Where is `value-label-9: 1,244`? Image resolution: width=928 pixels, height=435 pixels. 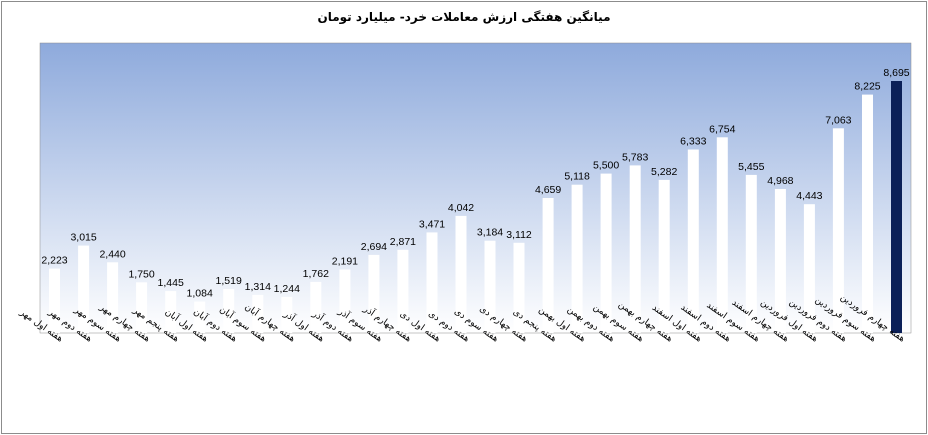
value-label-9: 1,244 is located at coordinates (287, 289).